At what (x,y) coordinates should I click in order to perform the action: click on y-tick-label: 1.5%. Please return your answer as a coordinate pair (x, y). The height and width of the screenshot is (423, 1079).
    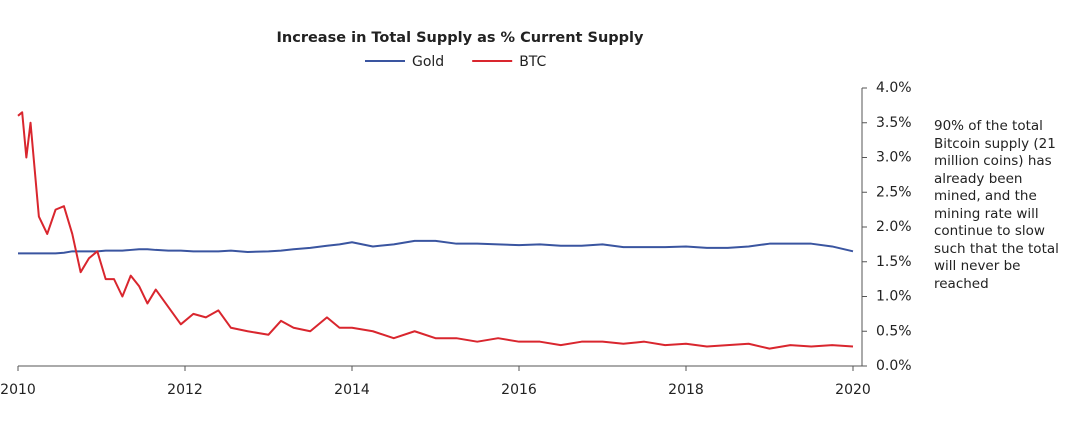
    Looking at the image, I should click on (894, 262).